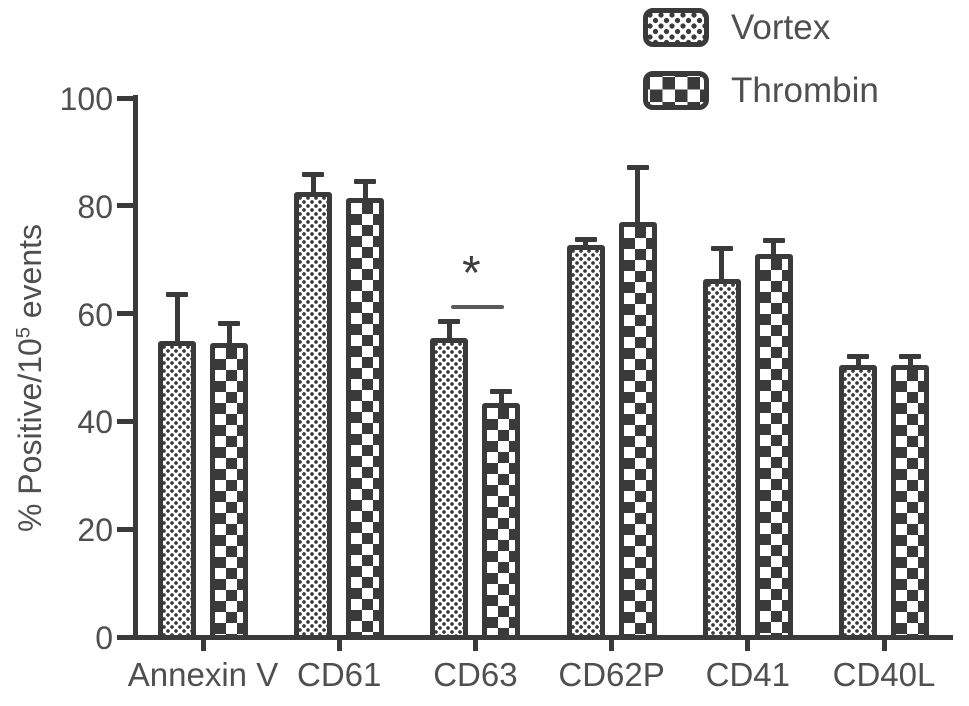 The width and height of the screenshot is (969, 706). What do you see at coordinates (365, 418) in the screenshot?
I see `bar-thrombin-cd61` at bounding box center [365, 418].